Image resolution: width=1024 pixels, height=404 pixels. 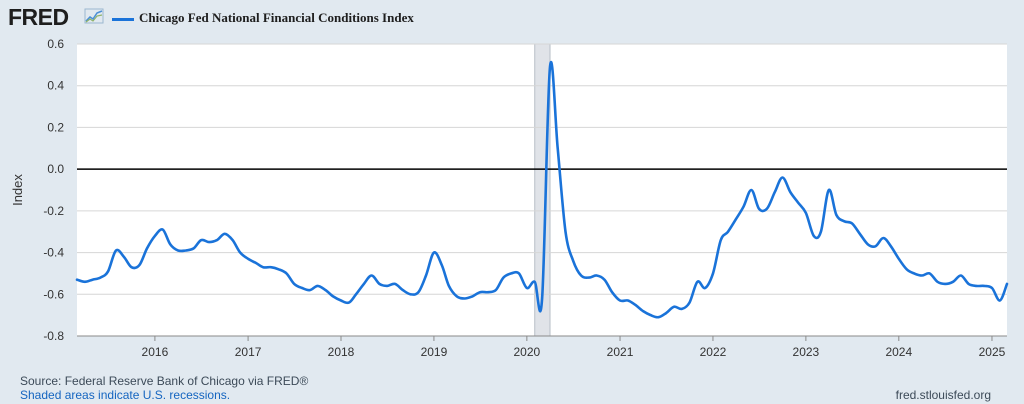 What do you see at coordinates (713, 352) in the screenshot?
I see `x-tick-label: 2022` at bounding box center [713, 352].